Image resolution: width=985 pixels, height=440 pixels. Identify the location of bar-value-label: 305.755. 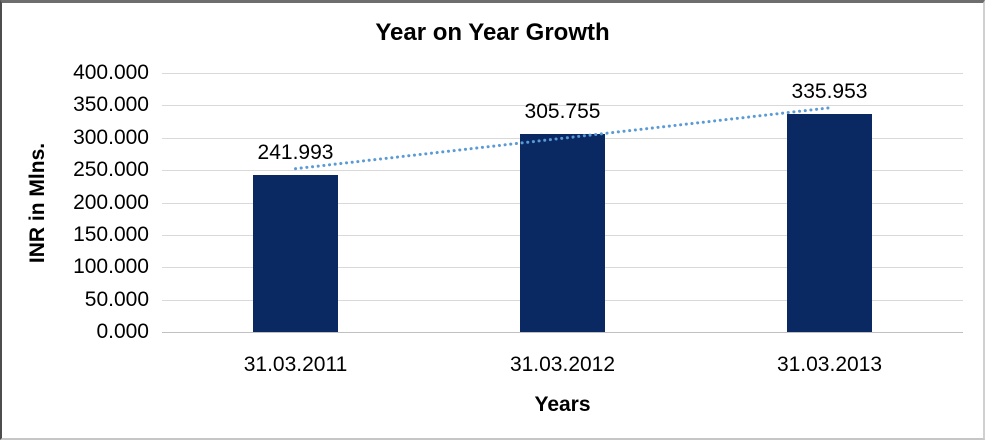
(562, 112).